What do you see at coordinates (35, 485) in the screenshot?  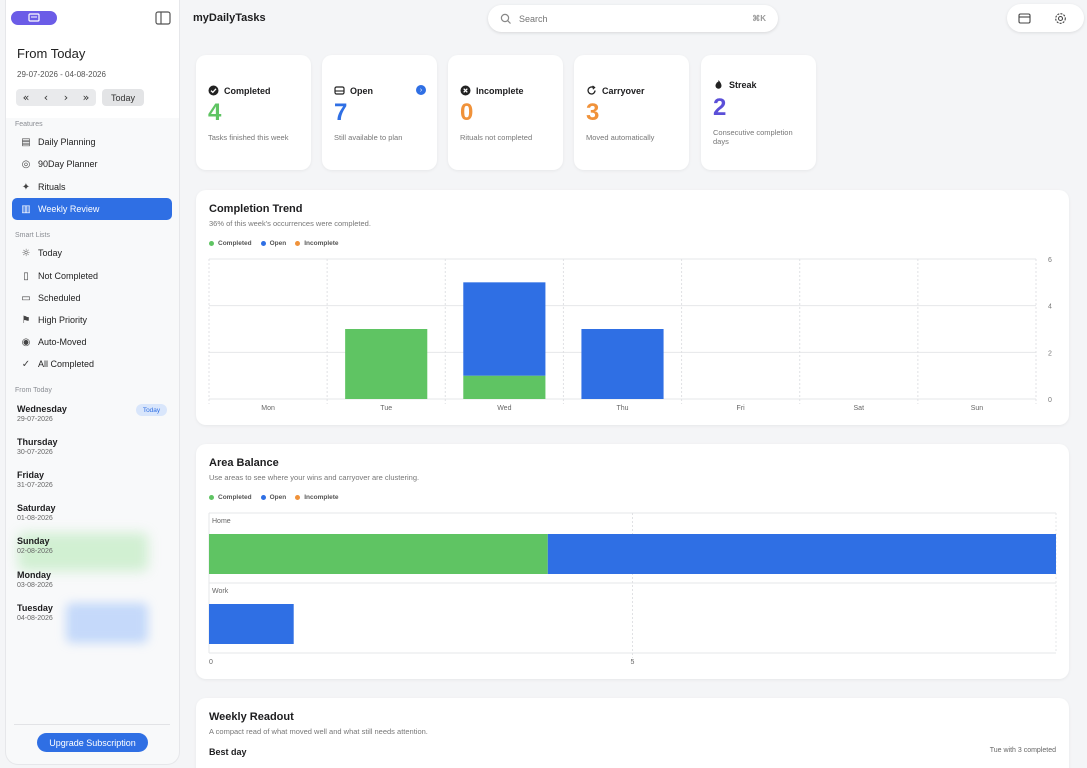 I see `day-date: 31-07-2026` at bounding box center [35, 485].